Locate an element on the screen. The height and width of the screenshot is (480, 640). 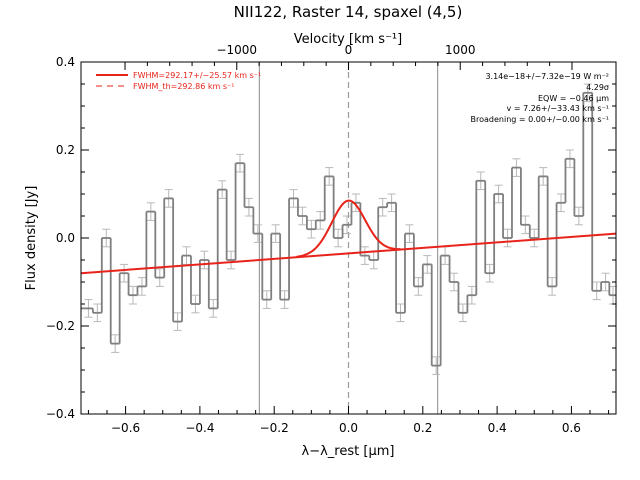
x-tick-label: 0.2 is located at coordinates (422, 428).